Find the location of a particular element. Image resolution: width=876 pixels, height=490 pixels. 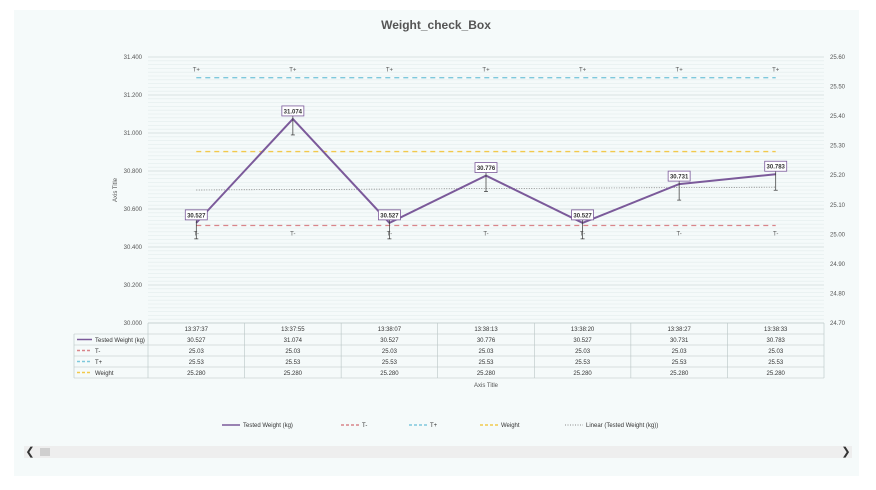

legend-label: Weight is located at coordinates (510, 426).